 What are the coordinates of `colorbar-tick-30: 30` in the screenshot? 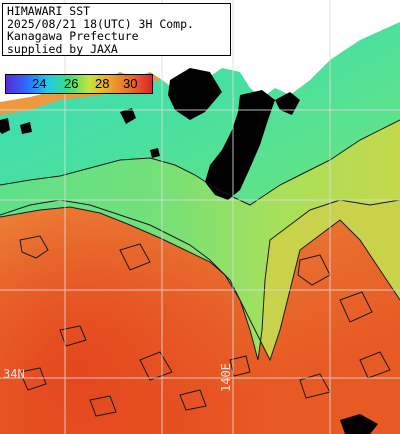 It's located at (130, 83).